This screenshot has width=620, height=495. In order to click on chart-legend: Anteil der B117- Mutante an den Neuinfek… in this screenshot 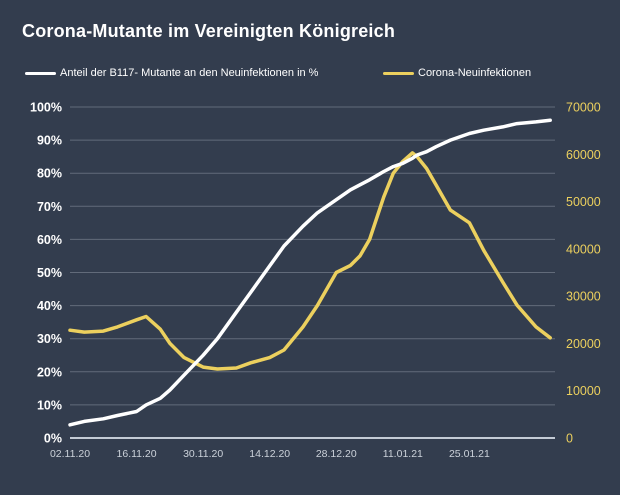, I will do `click(310, 76)`.